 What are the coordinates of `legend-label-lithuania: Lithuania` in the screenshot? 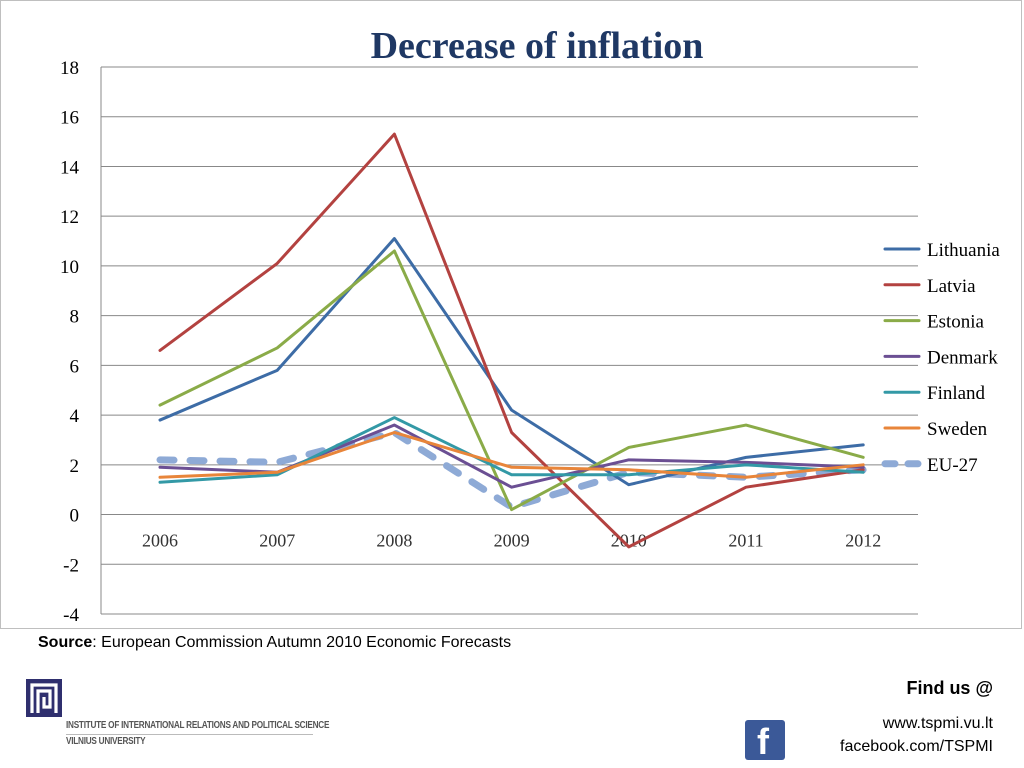 It's located at (963, 250).